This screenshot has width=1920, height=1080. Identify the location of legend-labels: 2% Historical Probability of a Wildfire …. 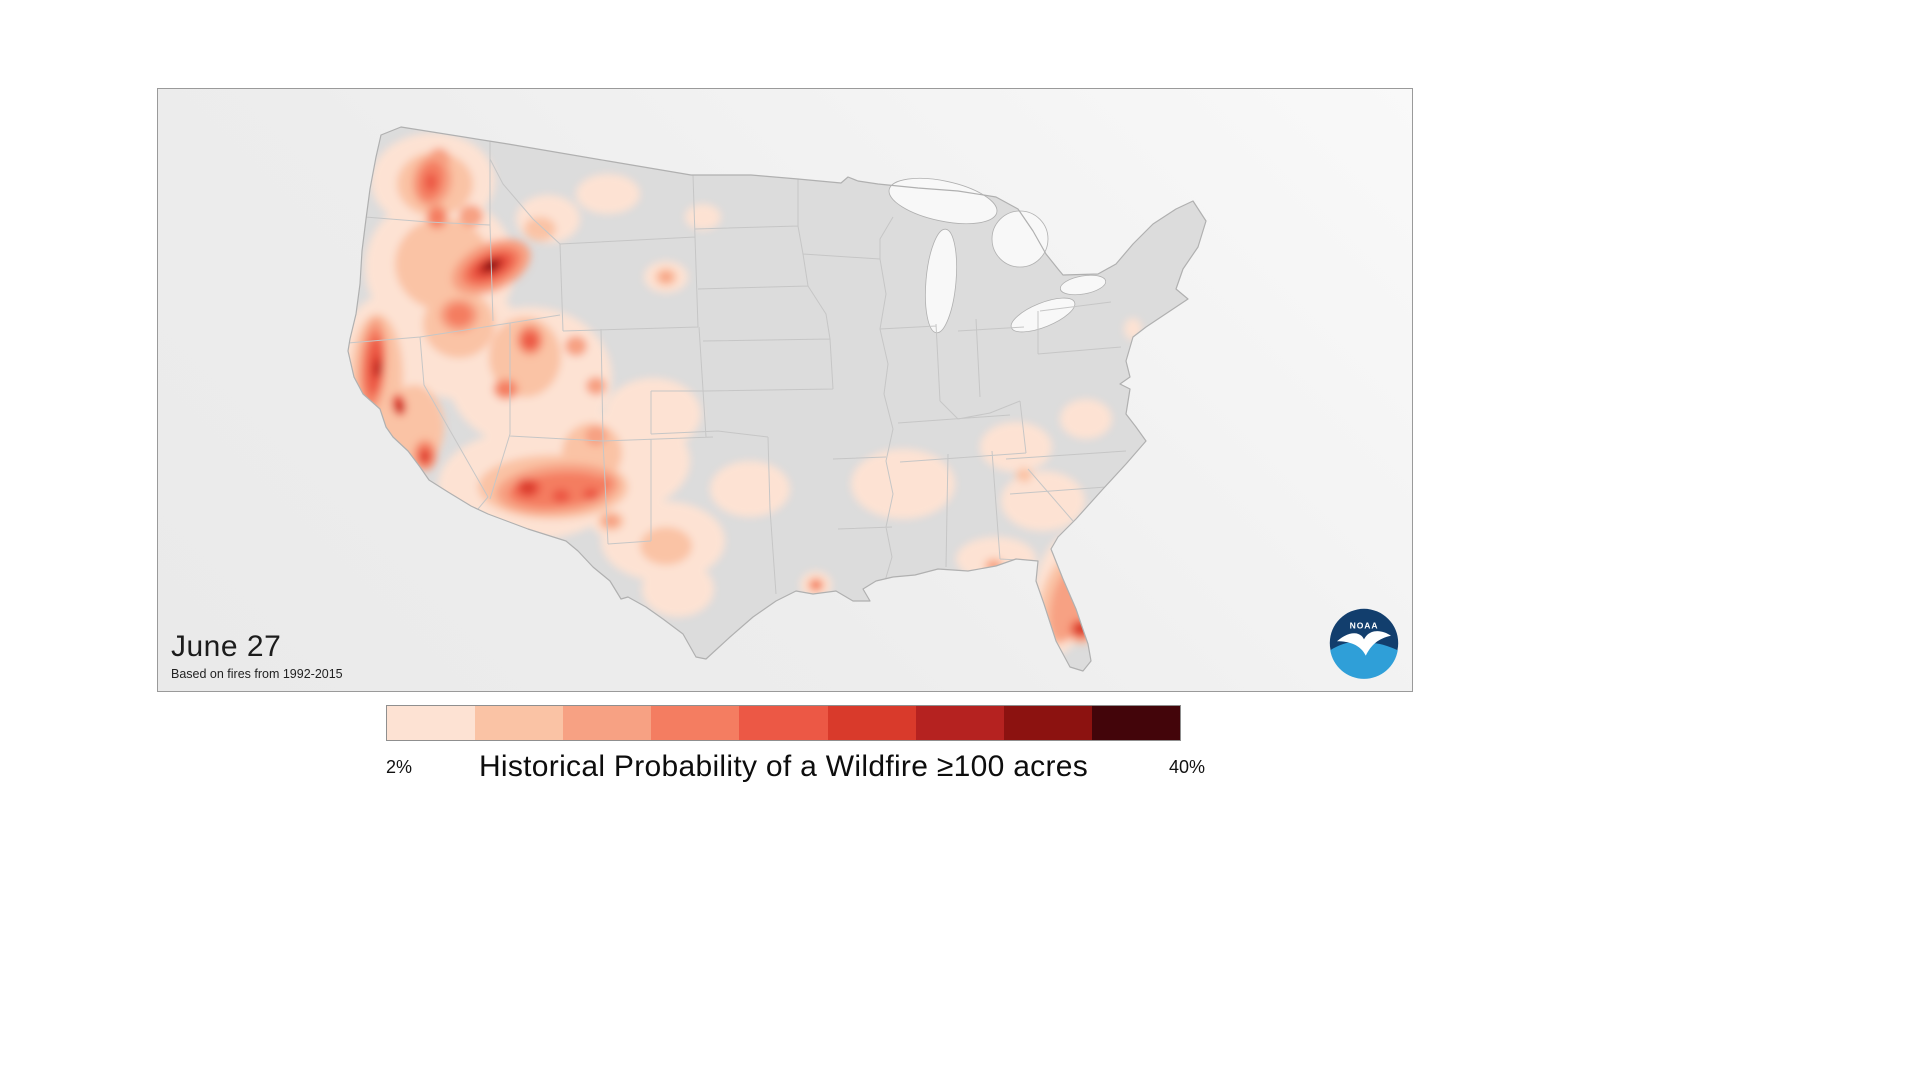
(795, 775).